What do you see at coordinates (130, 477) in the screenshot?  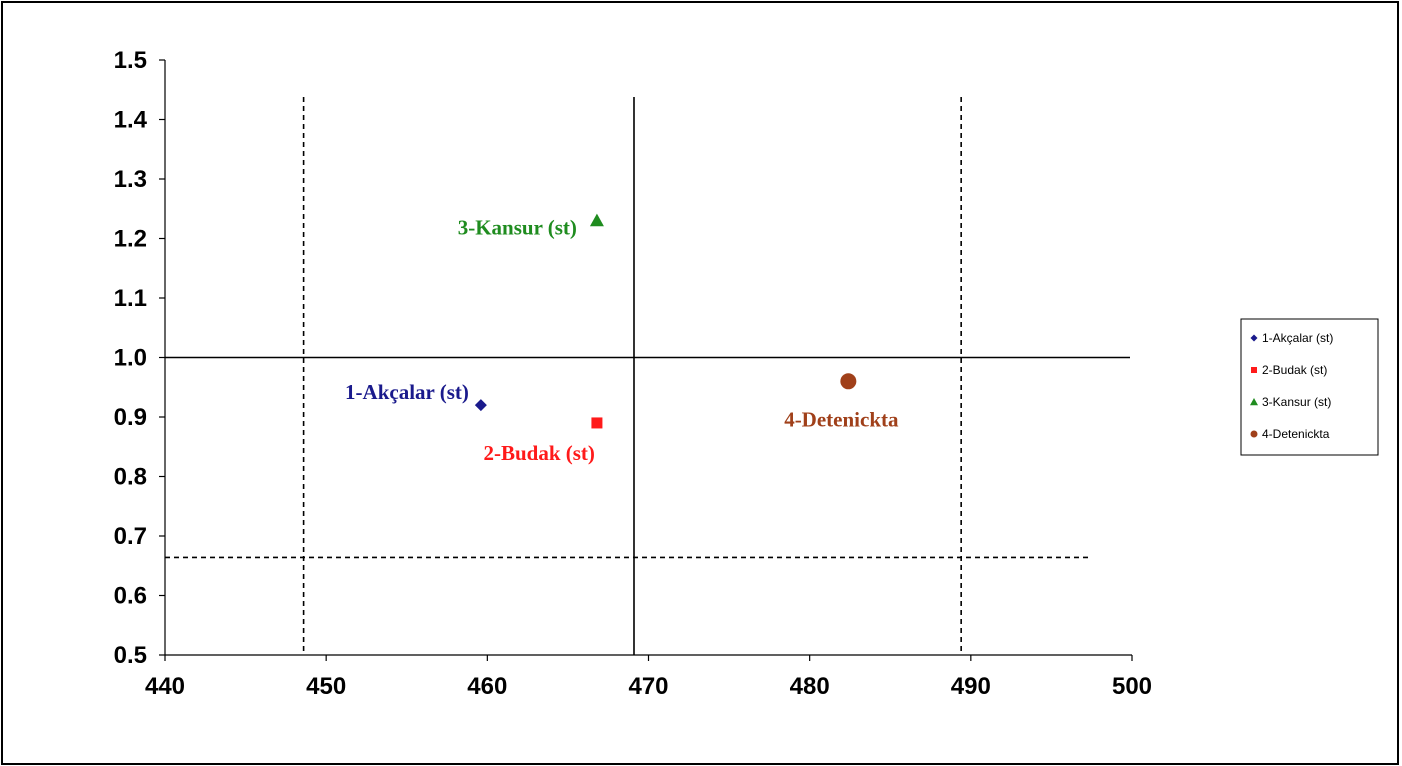 I see `y-tick-label: 0.8` at bounding box center [130, 477].